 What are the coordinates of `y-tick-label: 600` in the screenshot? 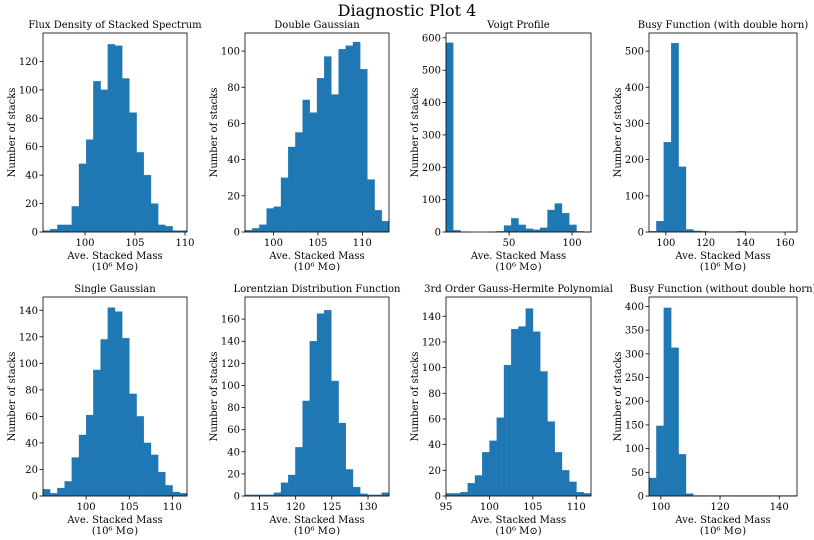 It's located at (431, 38).